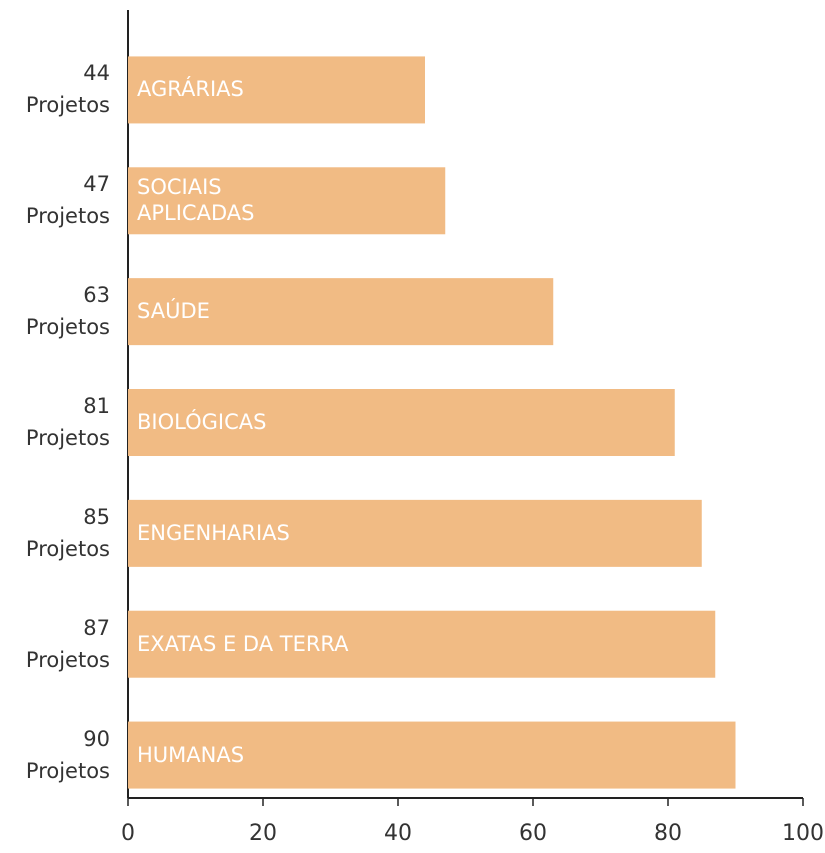 Image resolution: width=825 pixels, height=853 pixels. Describe the element at coordinates (263, 833) in the screenshot. I see `x-tick-label: 20` at that location.